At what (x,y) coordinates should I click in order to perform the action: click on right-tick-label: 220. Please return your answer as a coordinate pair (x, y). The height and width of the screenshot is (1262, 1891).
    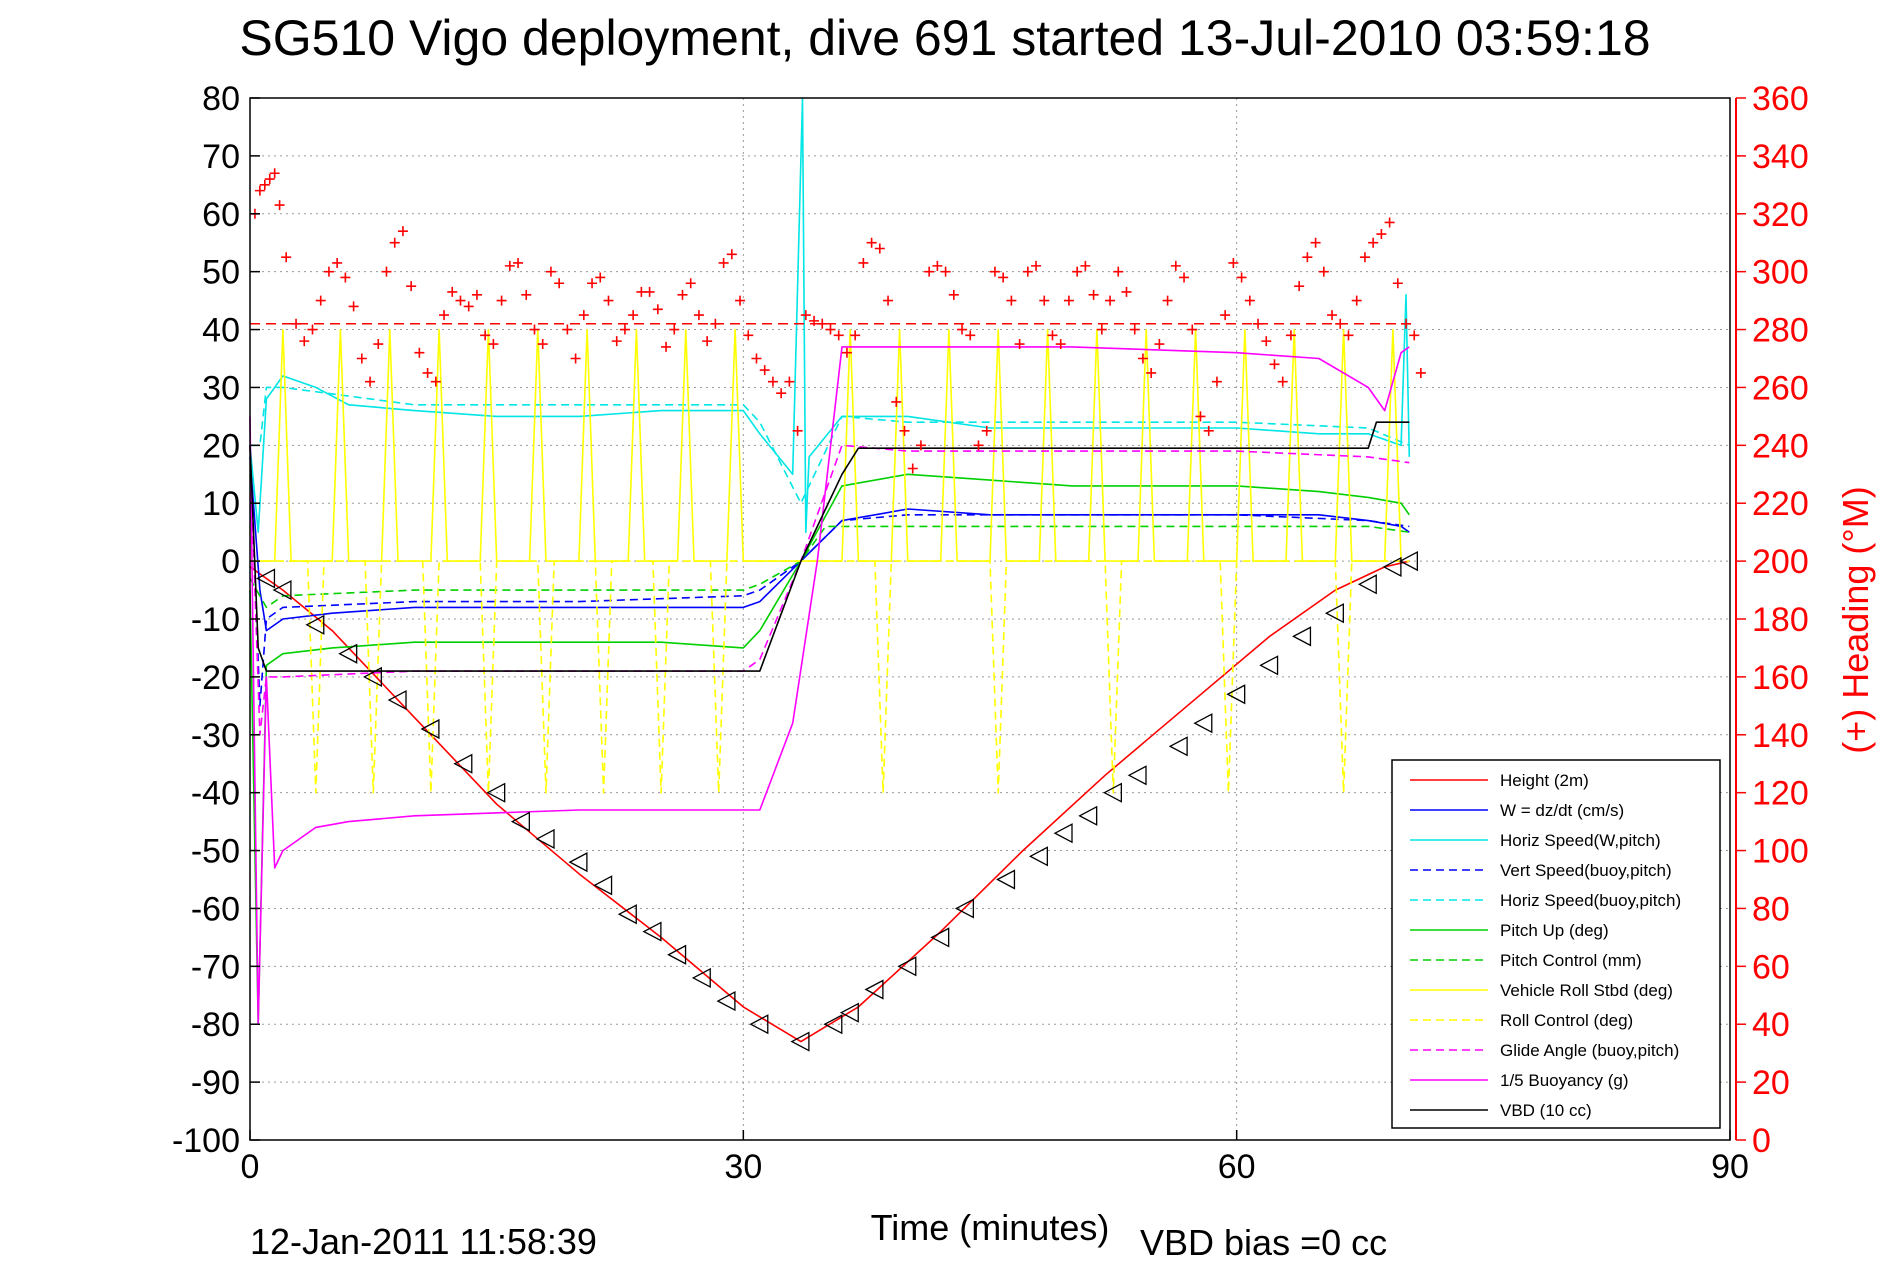
    Looking at the image, I should click on (1780, 504).